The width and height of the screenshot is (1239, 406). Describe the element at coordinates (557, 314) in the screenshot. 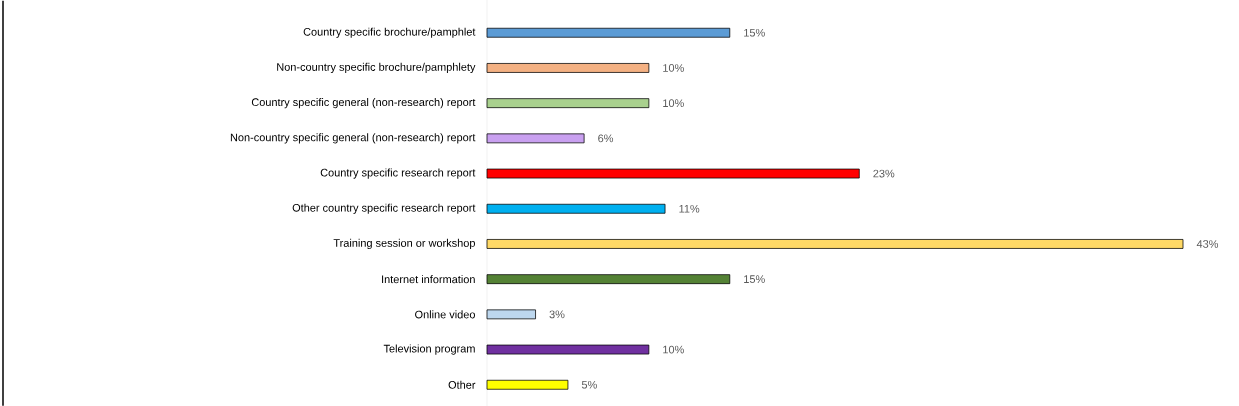

I see `data-label: 3%` at that location.